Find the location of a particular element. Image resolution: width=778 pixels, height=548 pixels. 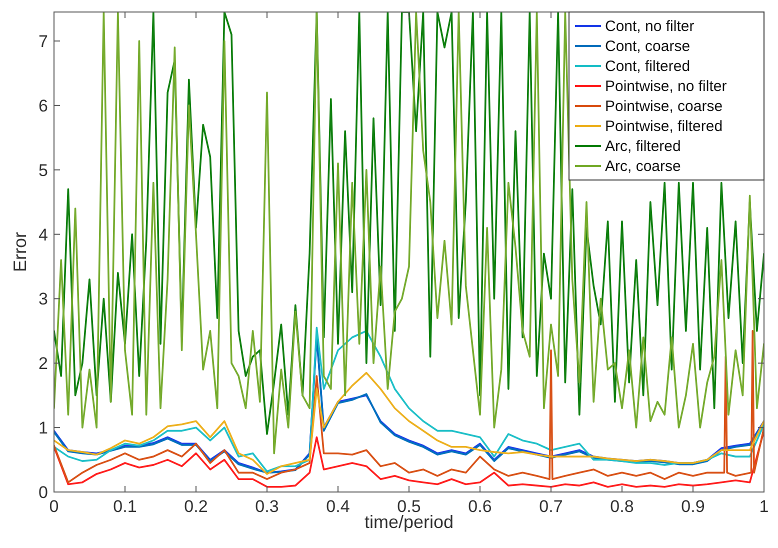

x-tick-label: 0.3 is located at coordinates (267, 506).